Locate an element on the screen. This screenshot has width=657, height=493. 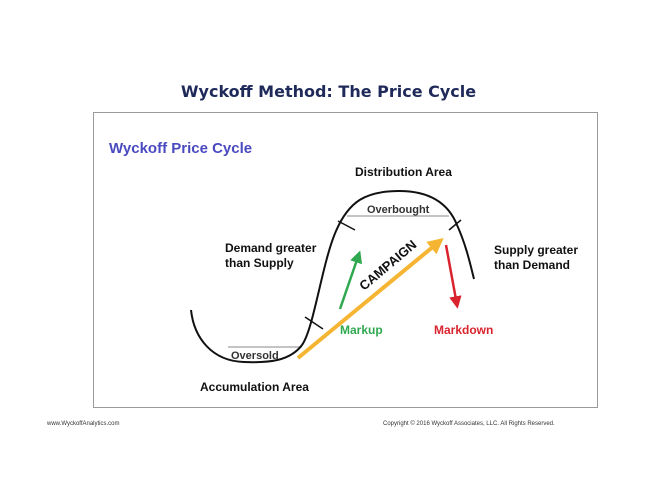
diagram-heading: Wyckoff Price Cycle is located at coordinates (180, 148).